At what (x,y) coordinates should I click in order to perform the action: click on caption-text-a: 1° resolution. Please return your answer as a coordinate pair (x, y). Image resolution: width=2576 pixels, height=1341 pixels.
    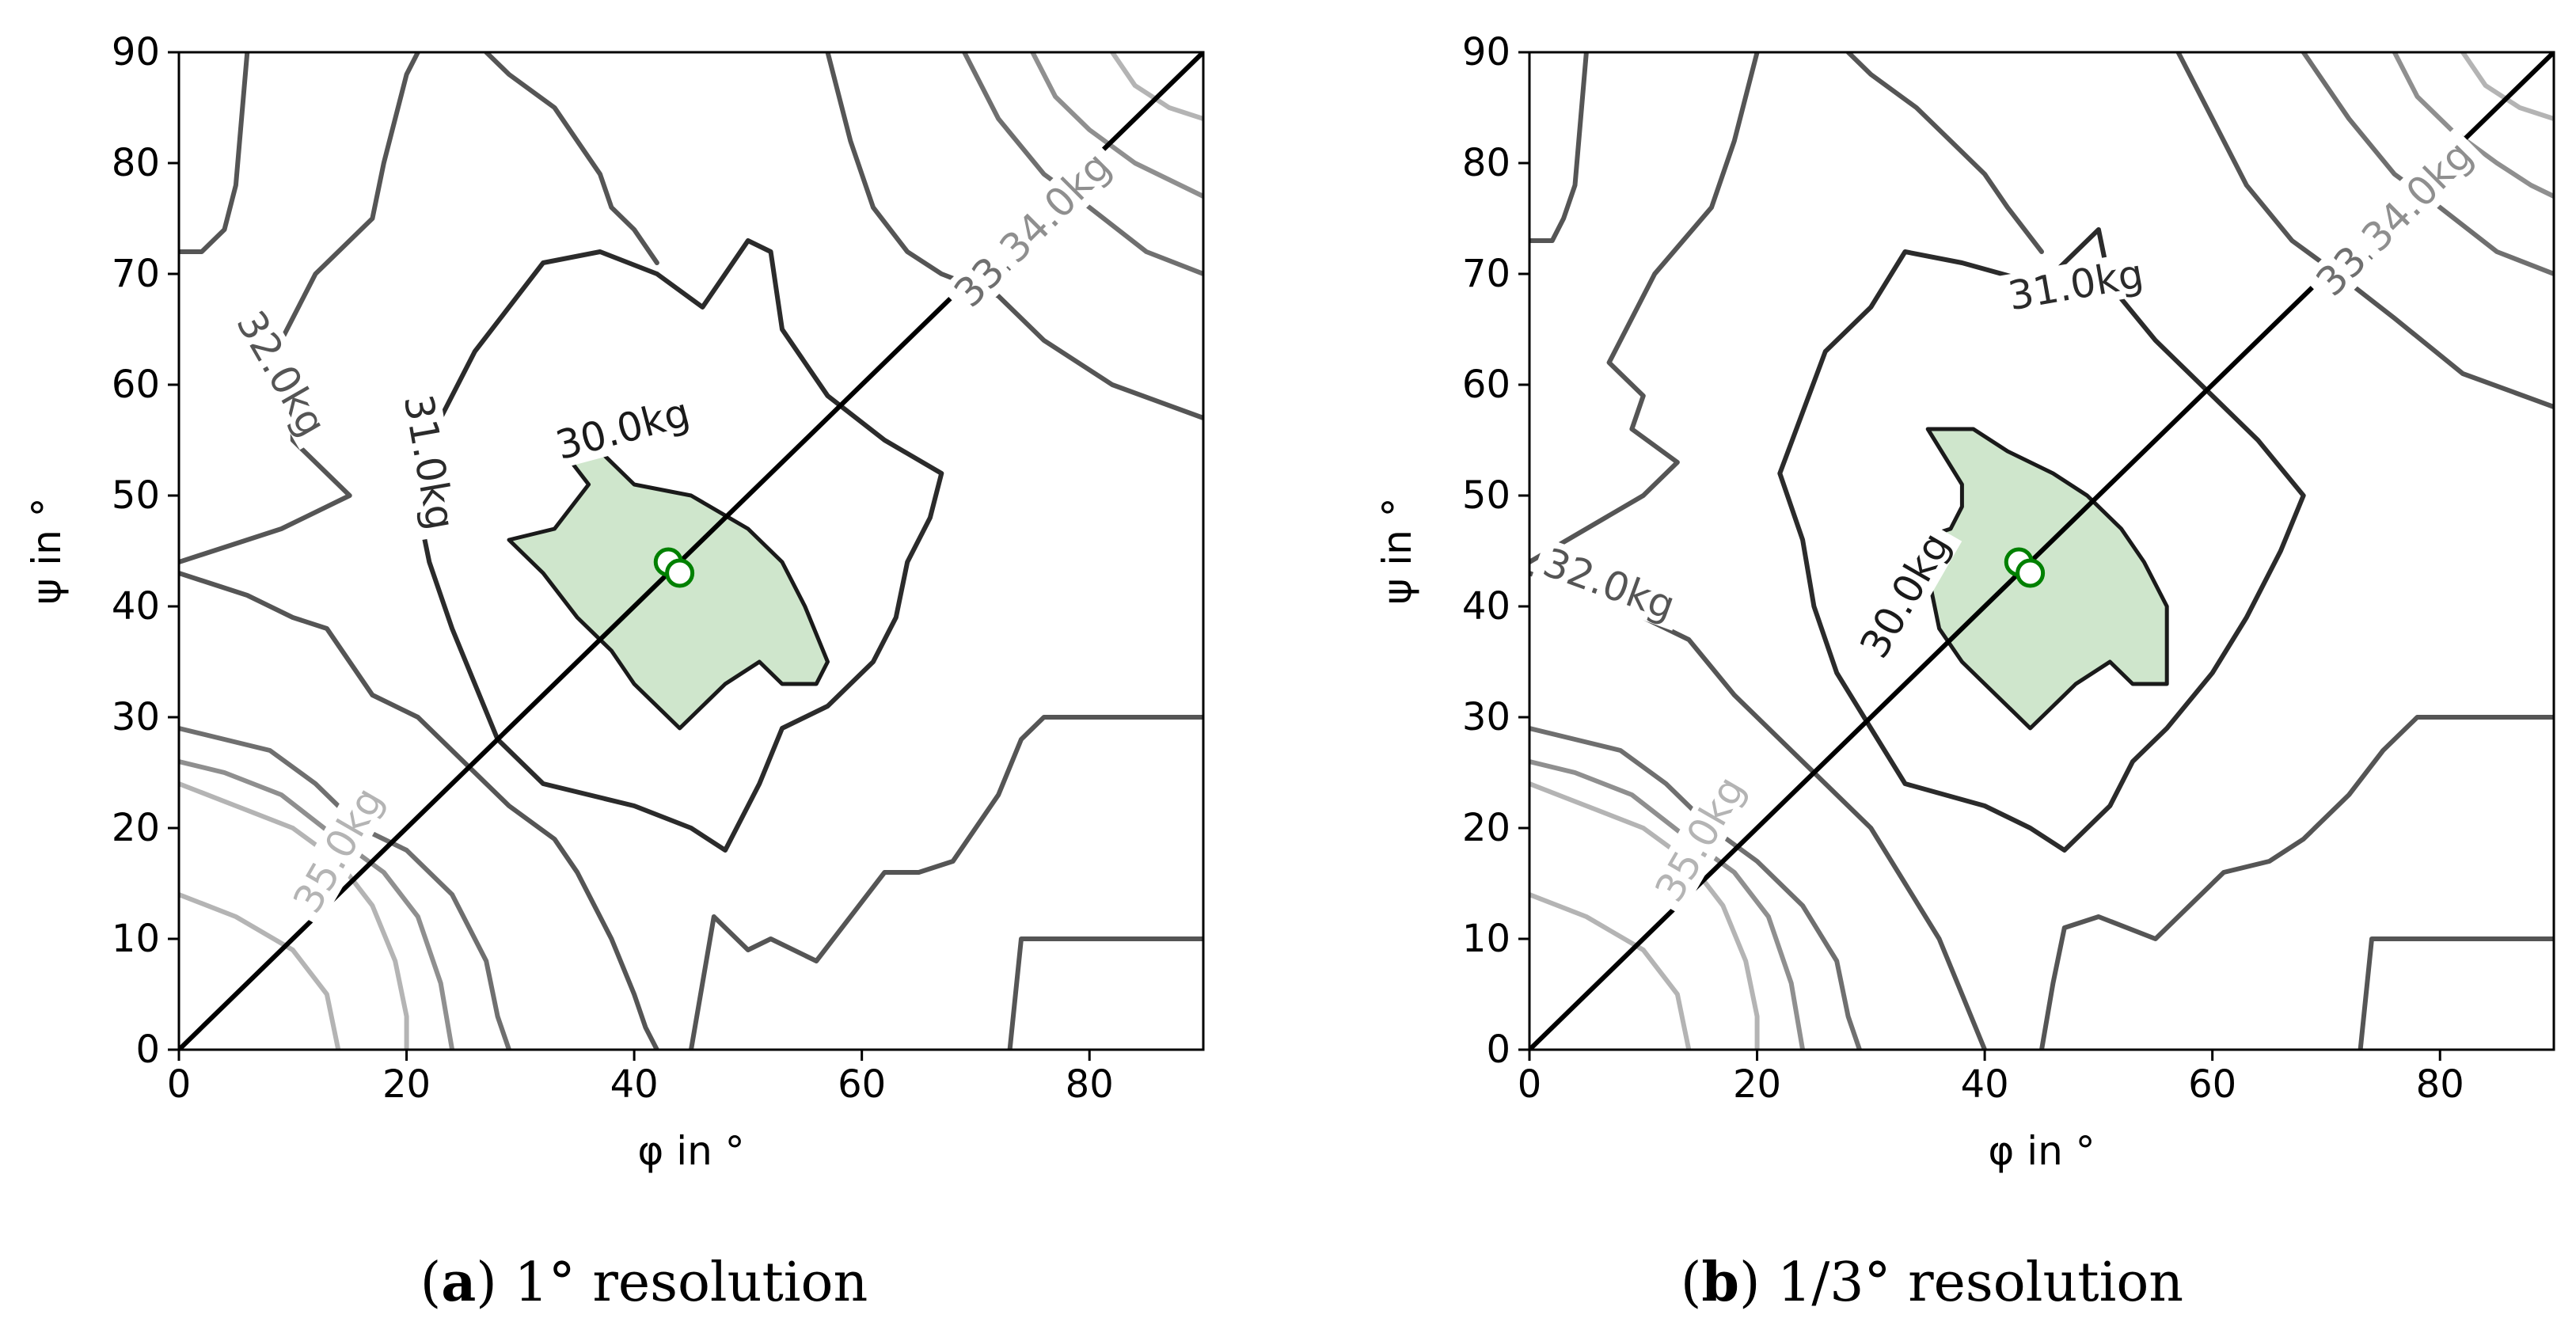
    Looking at the image, I should click on (691, 1283).